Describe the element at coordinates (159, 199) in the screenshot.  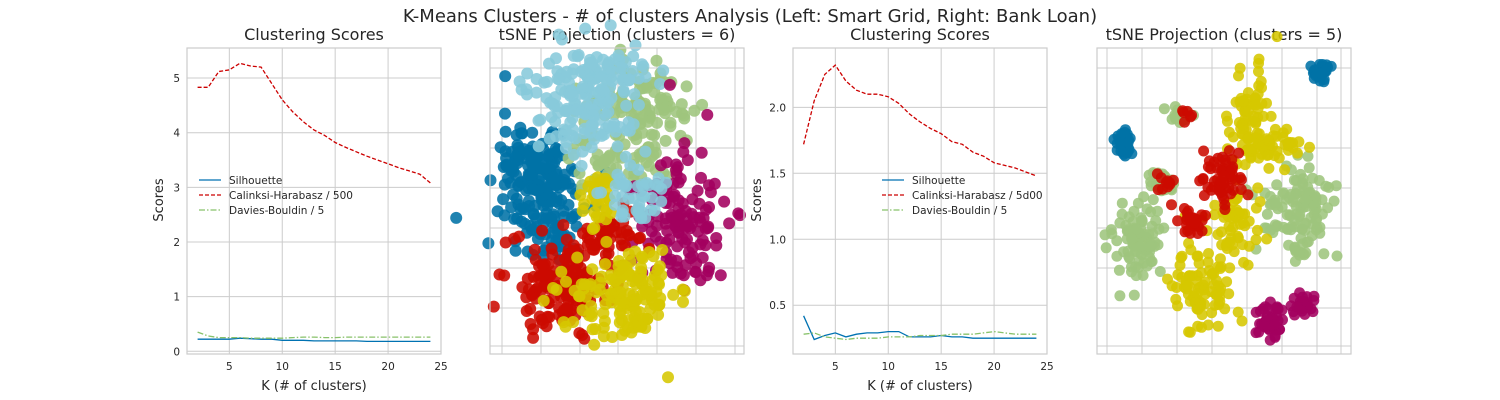
I see `panel-1-ylabel: Scores` at that location.